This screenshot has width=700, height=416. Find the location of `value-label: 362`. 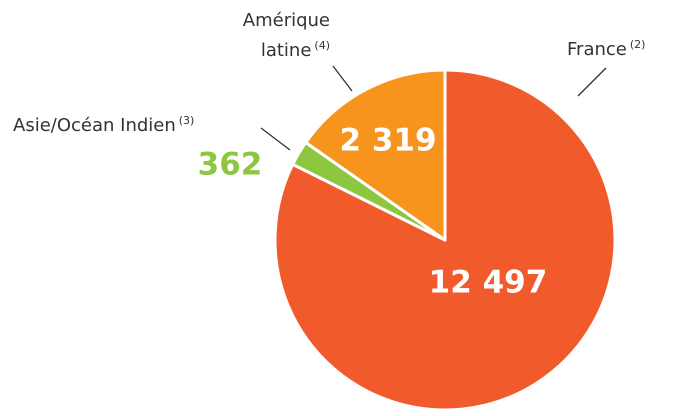

value-label: 362 is located at coordinates (230, 165).